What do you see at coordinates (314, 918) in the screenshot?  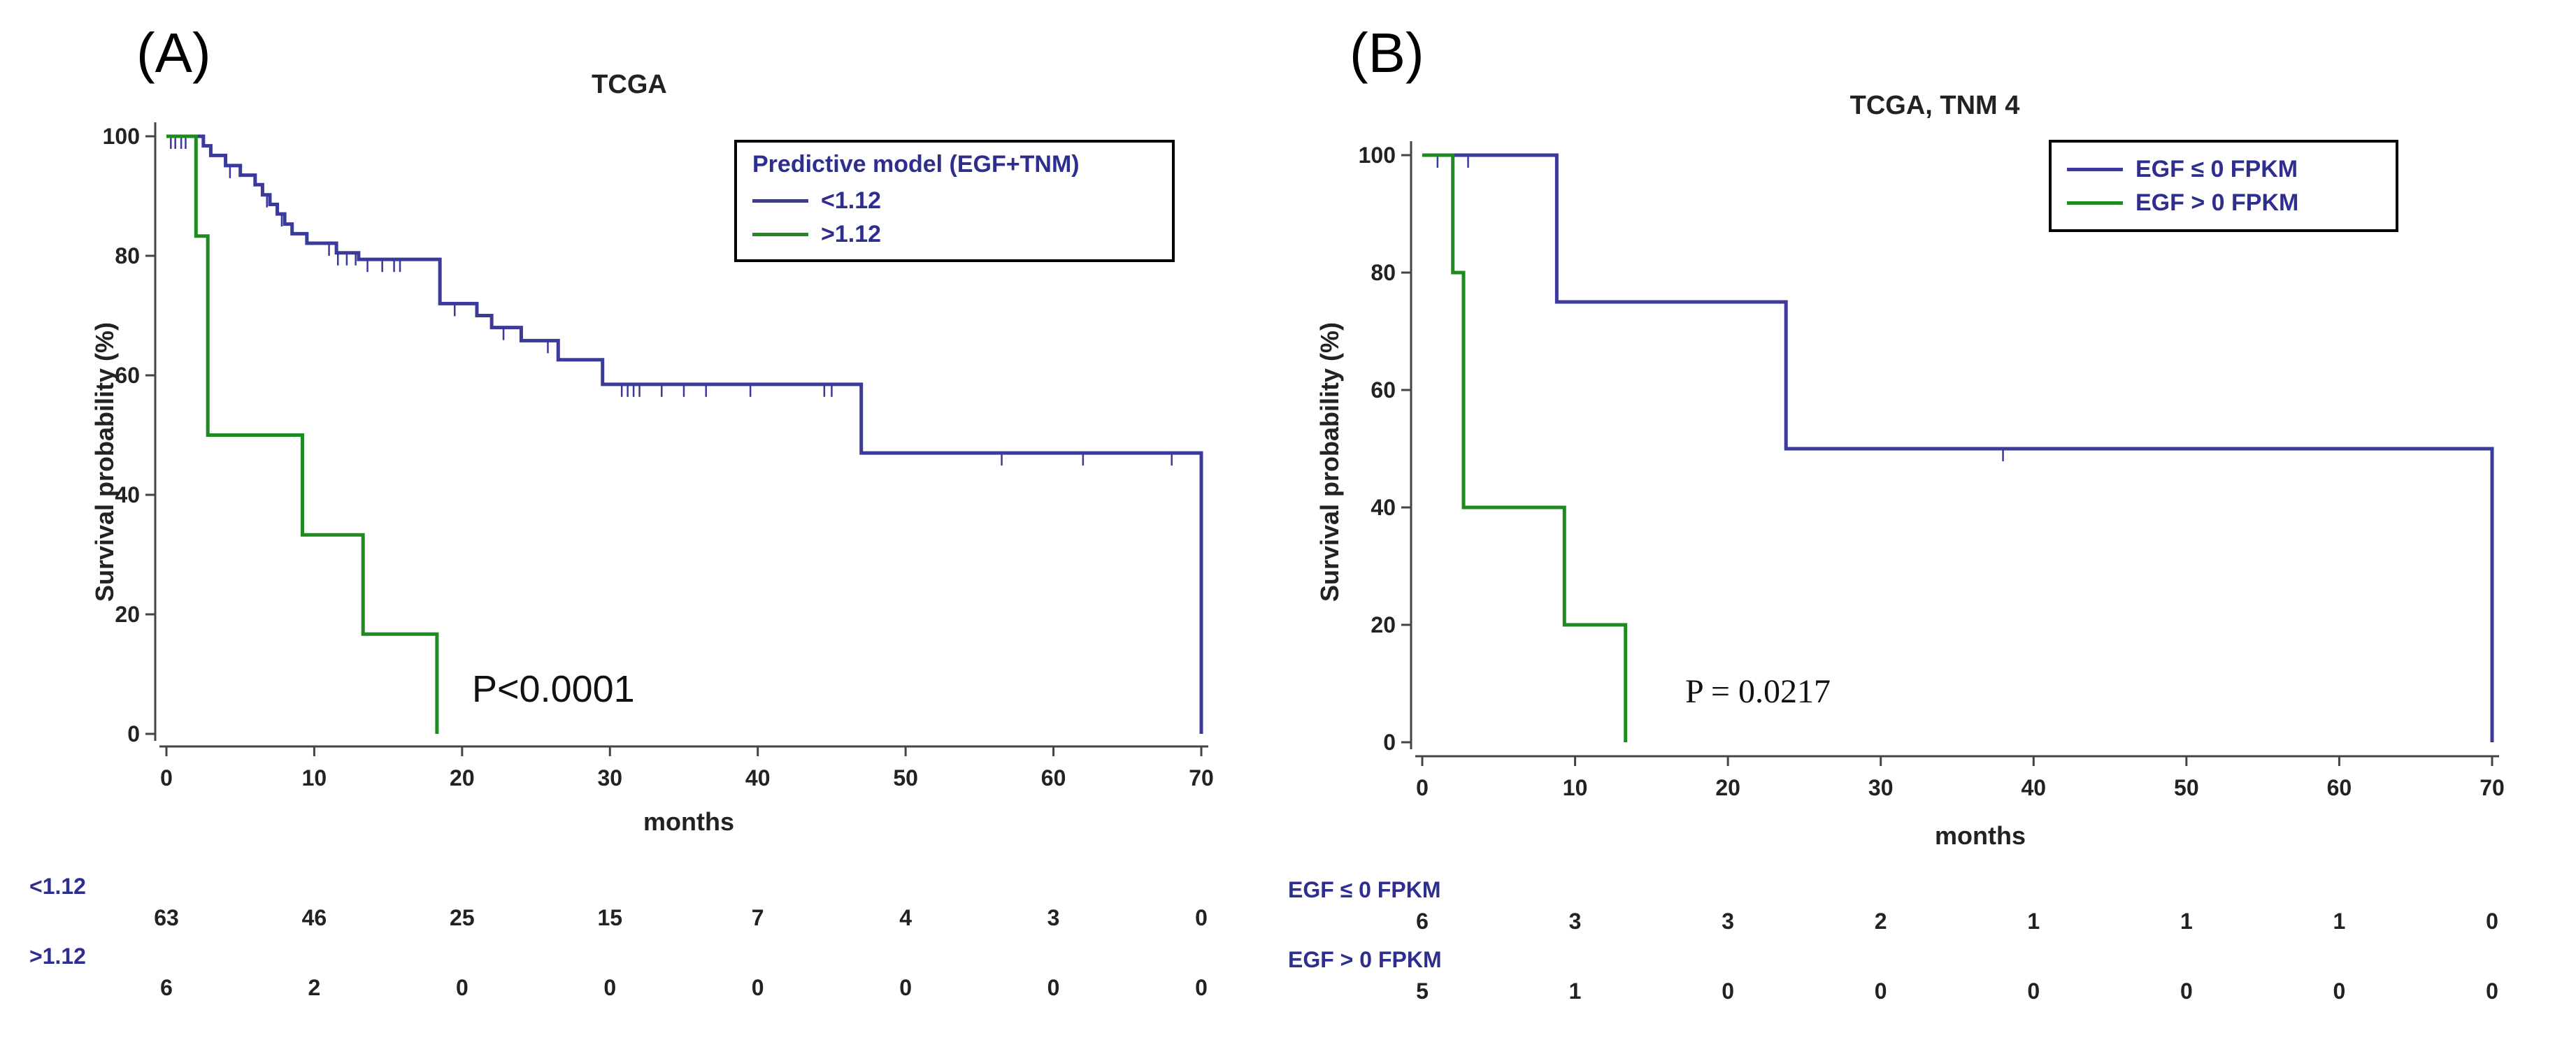 I see `risk-count: 46` at bounding box center [314, 918].